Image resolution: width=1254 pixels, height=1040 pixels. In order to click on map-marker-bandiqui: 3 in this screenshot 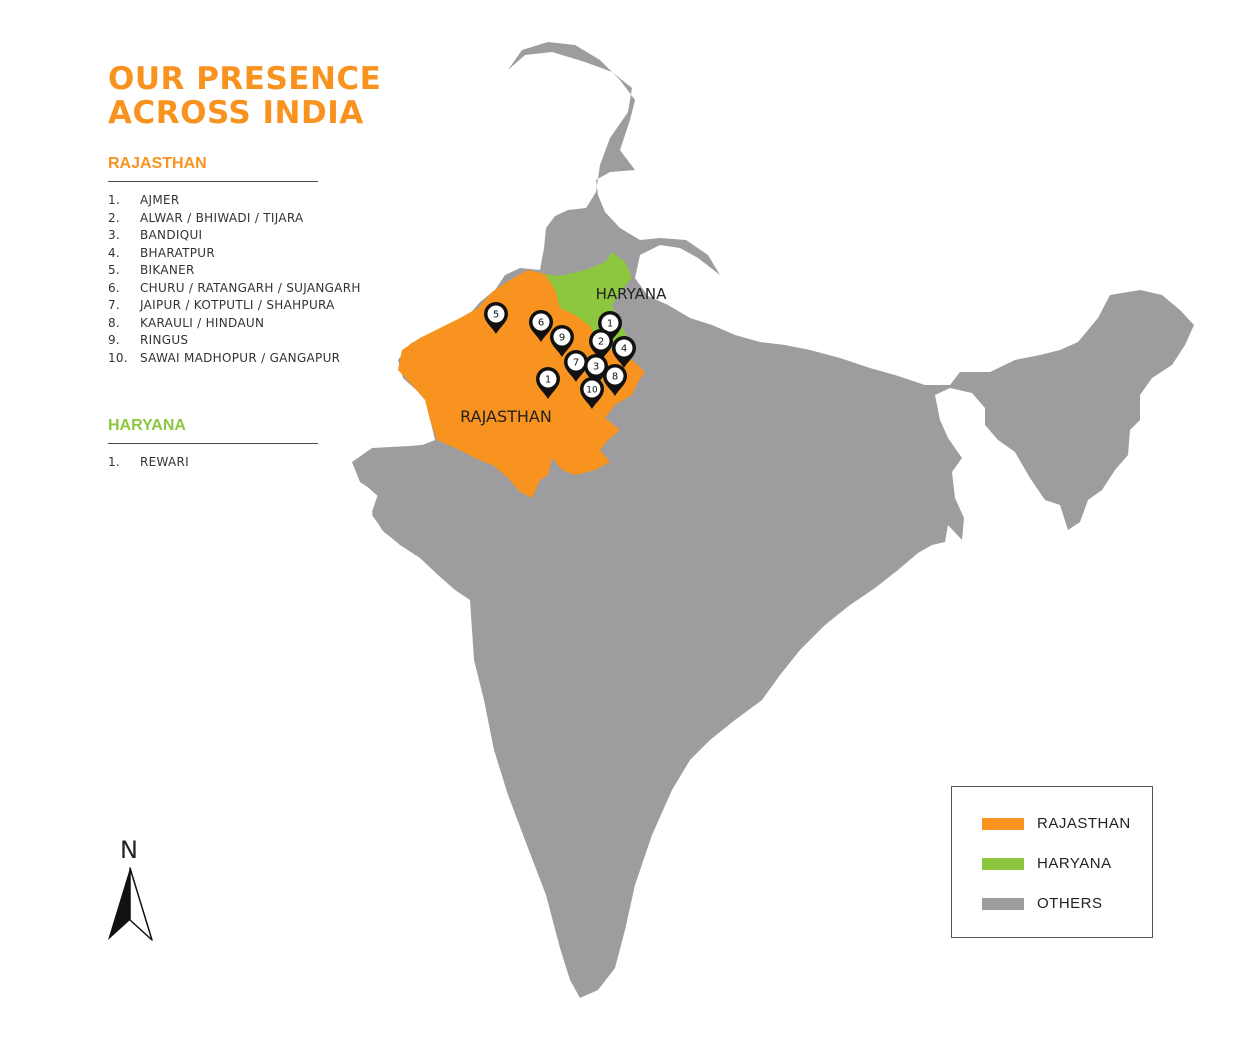, I will do `click(596, 370)`.